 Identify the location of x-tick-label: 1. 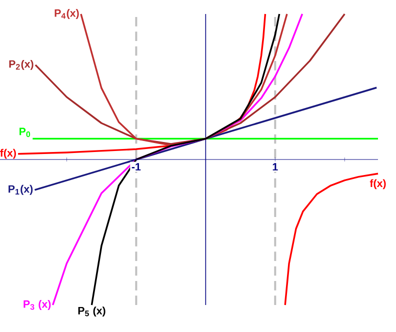
(275, 166).